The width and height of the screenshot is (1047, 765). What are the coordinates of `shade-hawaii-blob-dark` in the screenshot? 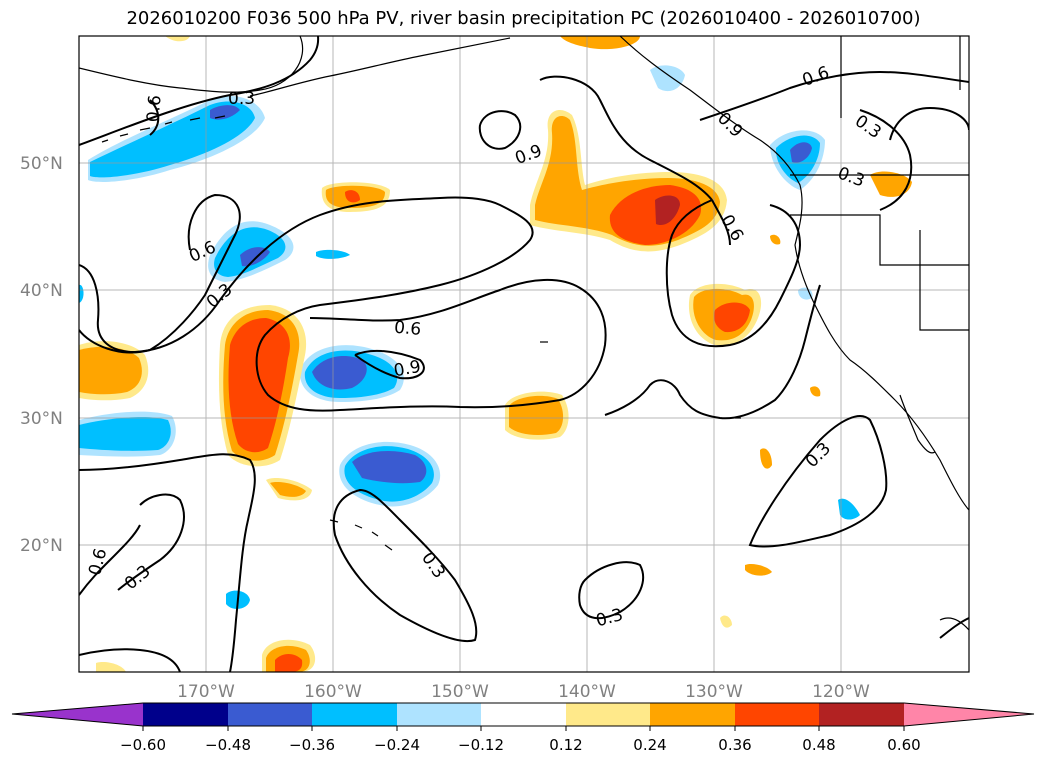 It's located at (389, 467).